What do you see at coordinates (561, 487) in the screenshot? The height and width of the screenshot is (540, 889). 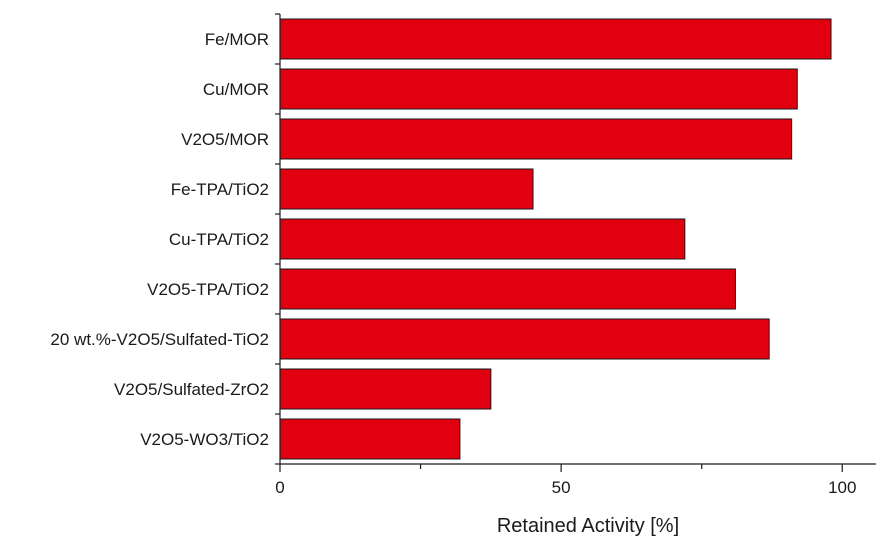 I see `x-tick-label-1: 50` at bounding box center [561, 487].